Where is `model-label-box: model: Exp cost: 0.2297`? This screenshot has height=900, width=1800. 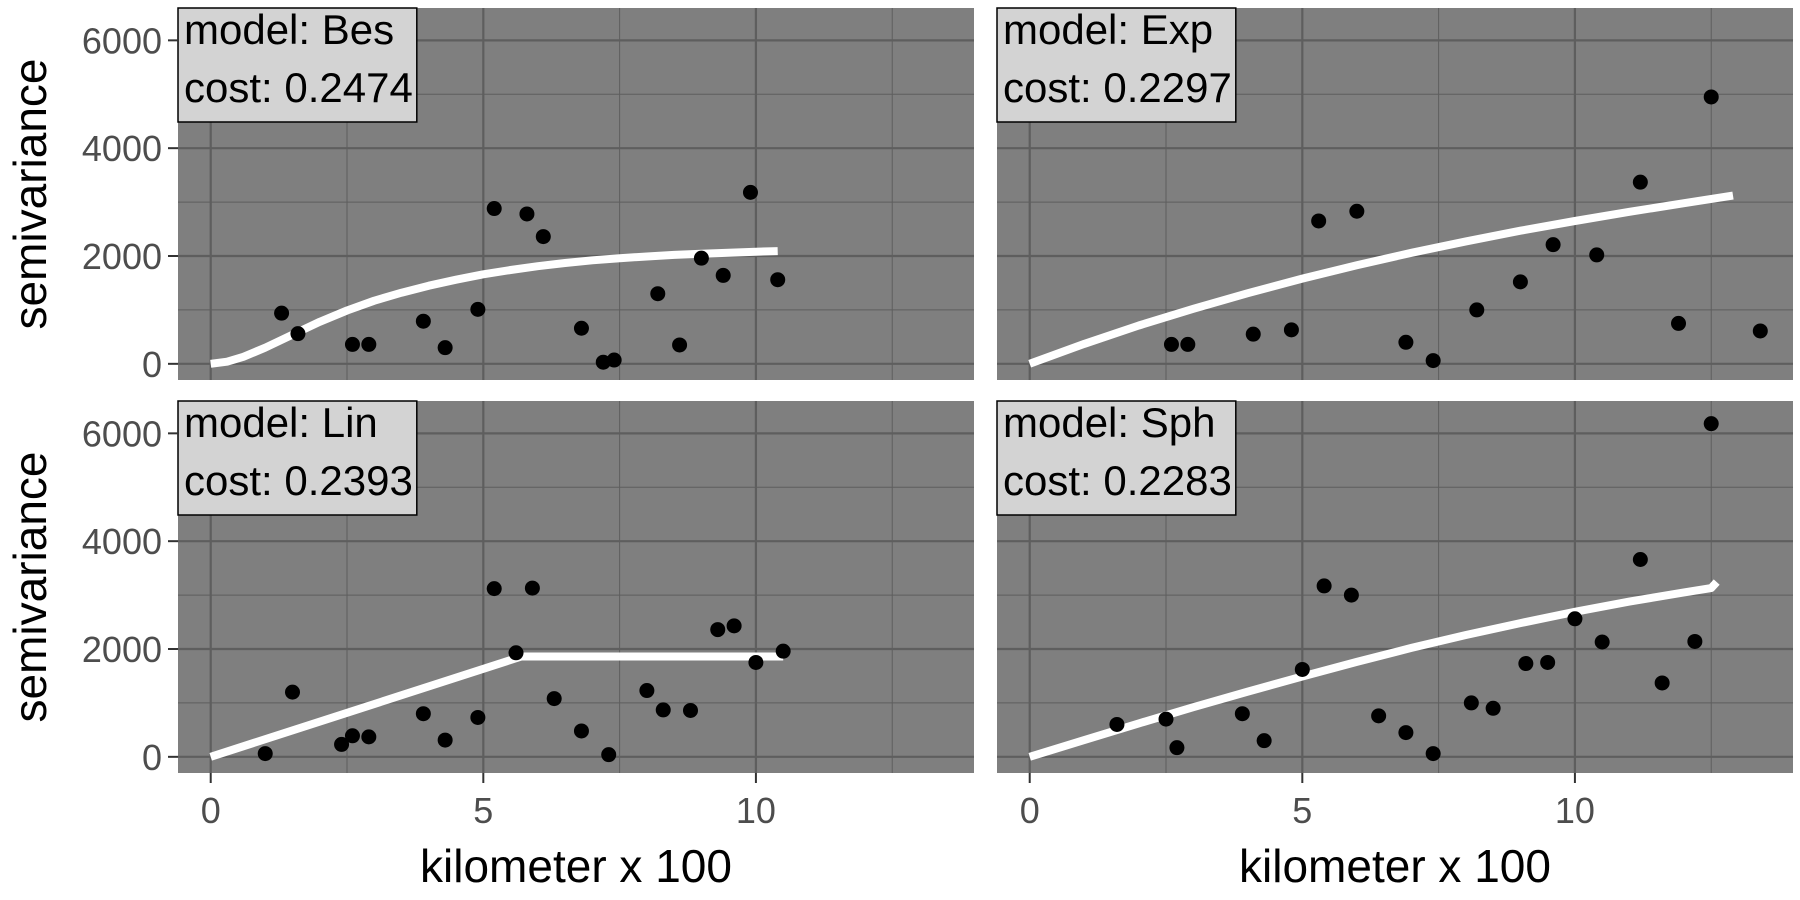
model-label-box: model: Exp cost: 0.2297 is located at coordinates (1116, 64).